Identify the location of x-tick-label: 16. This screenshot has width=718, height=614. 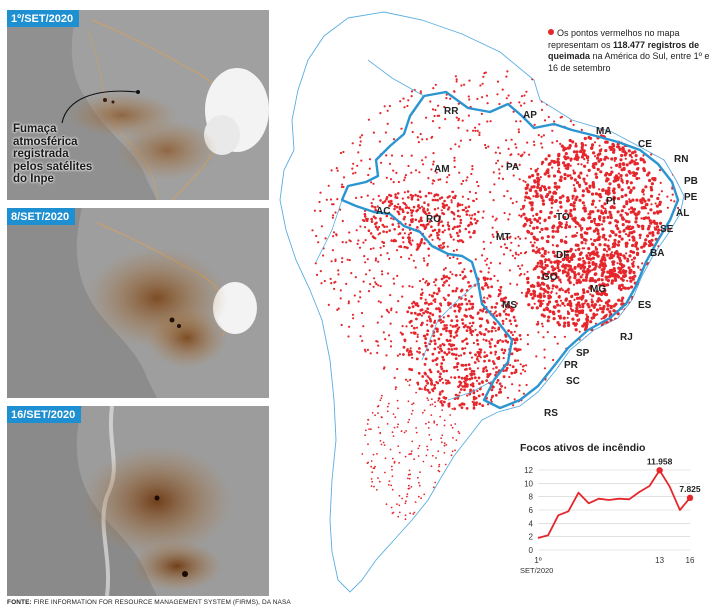
(690, 560).